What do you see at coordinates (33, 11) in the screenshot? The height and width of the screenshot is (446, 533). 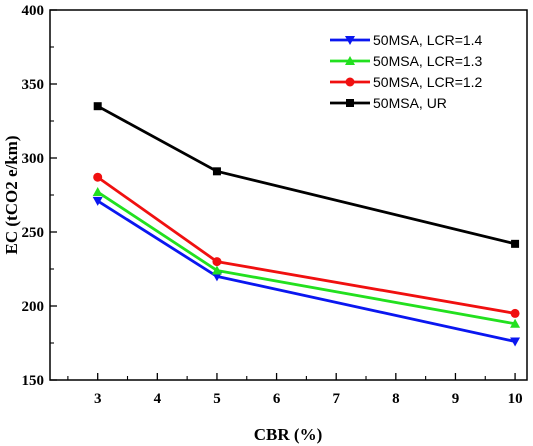 I see `y-tick-label: 400` at bounding box center [33, 11].